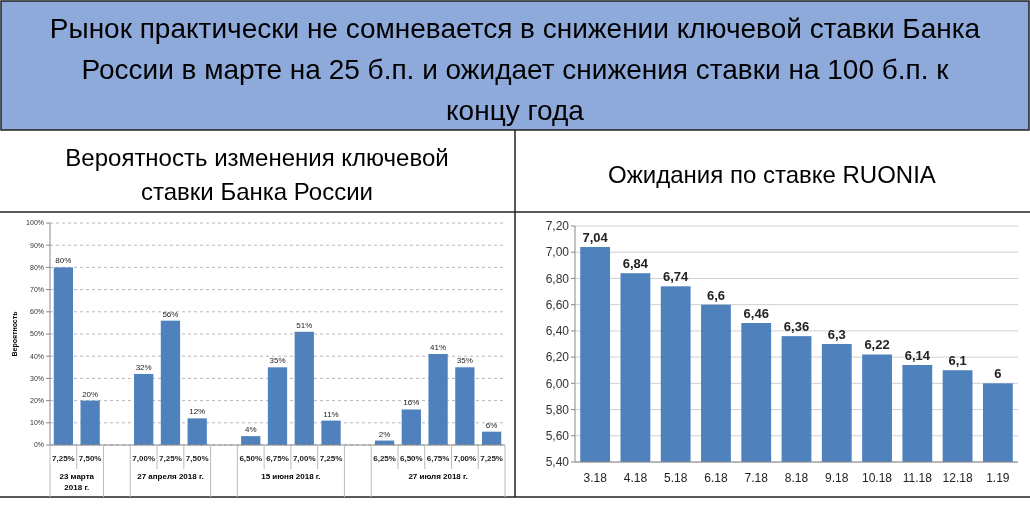 The height and width of the screenshot is (527, 1030). Describe the element at coordinates (331, 414) in the screenshot. I see `data-label: 11%` at that location.